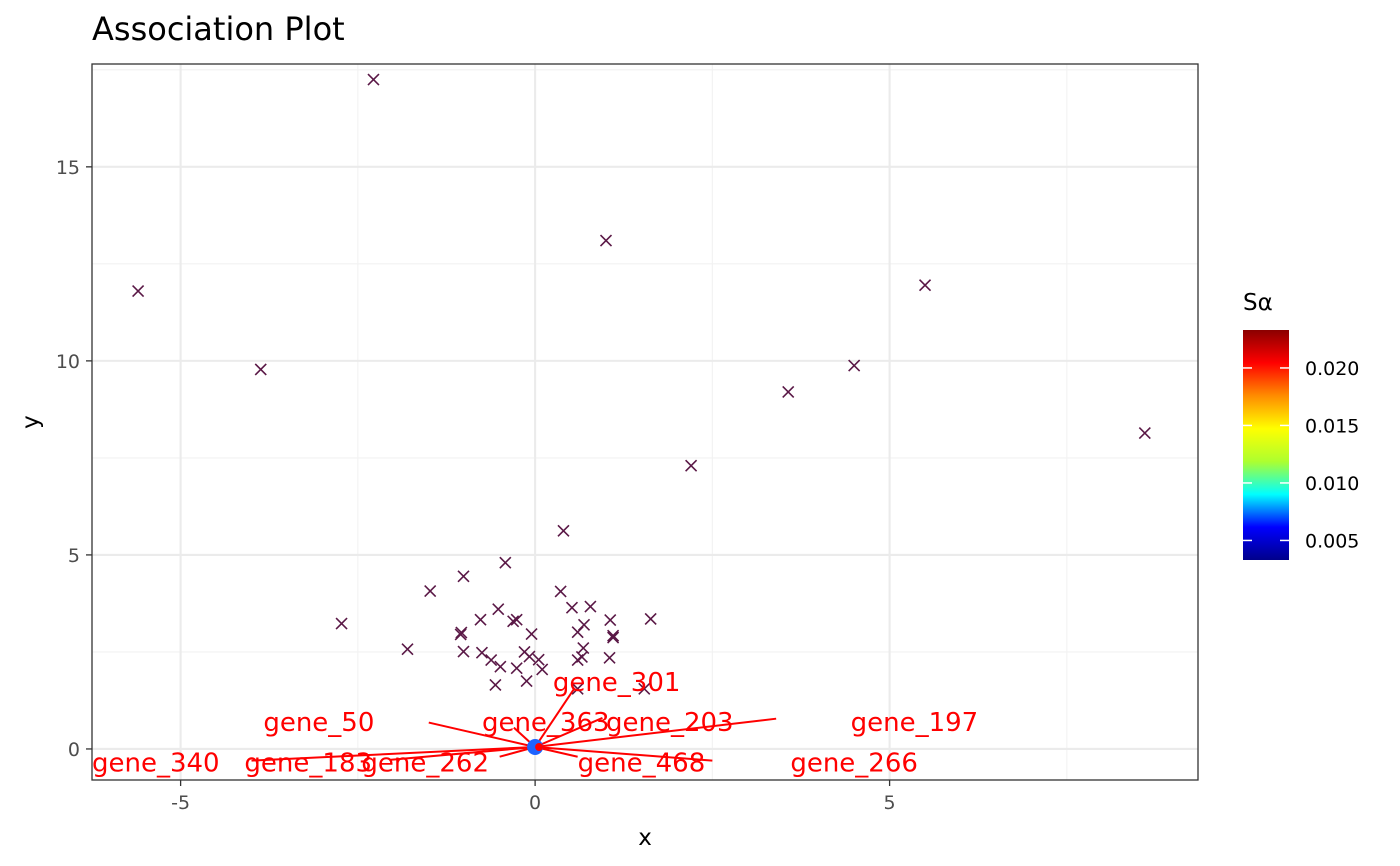 This screenshot has width=1400, height=866. What do you see at coordinates (180, 803) in the screenshot?
I see `x-tick-label: -5` at bounding box center [180, 803].